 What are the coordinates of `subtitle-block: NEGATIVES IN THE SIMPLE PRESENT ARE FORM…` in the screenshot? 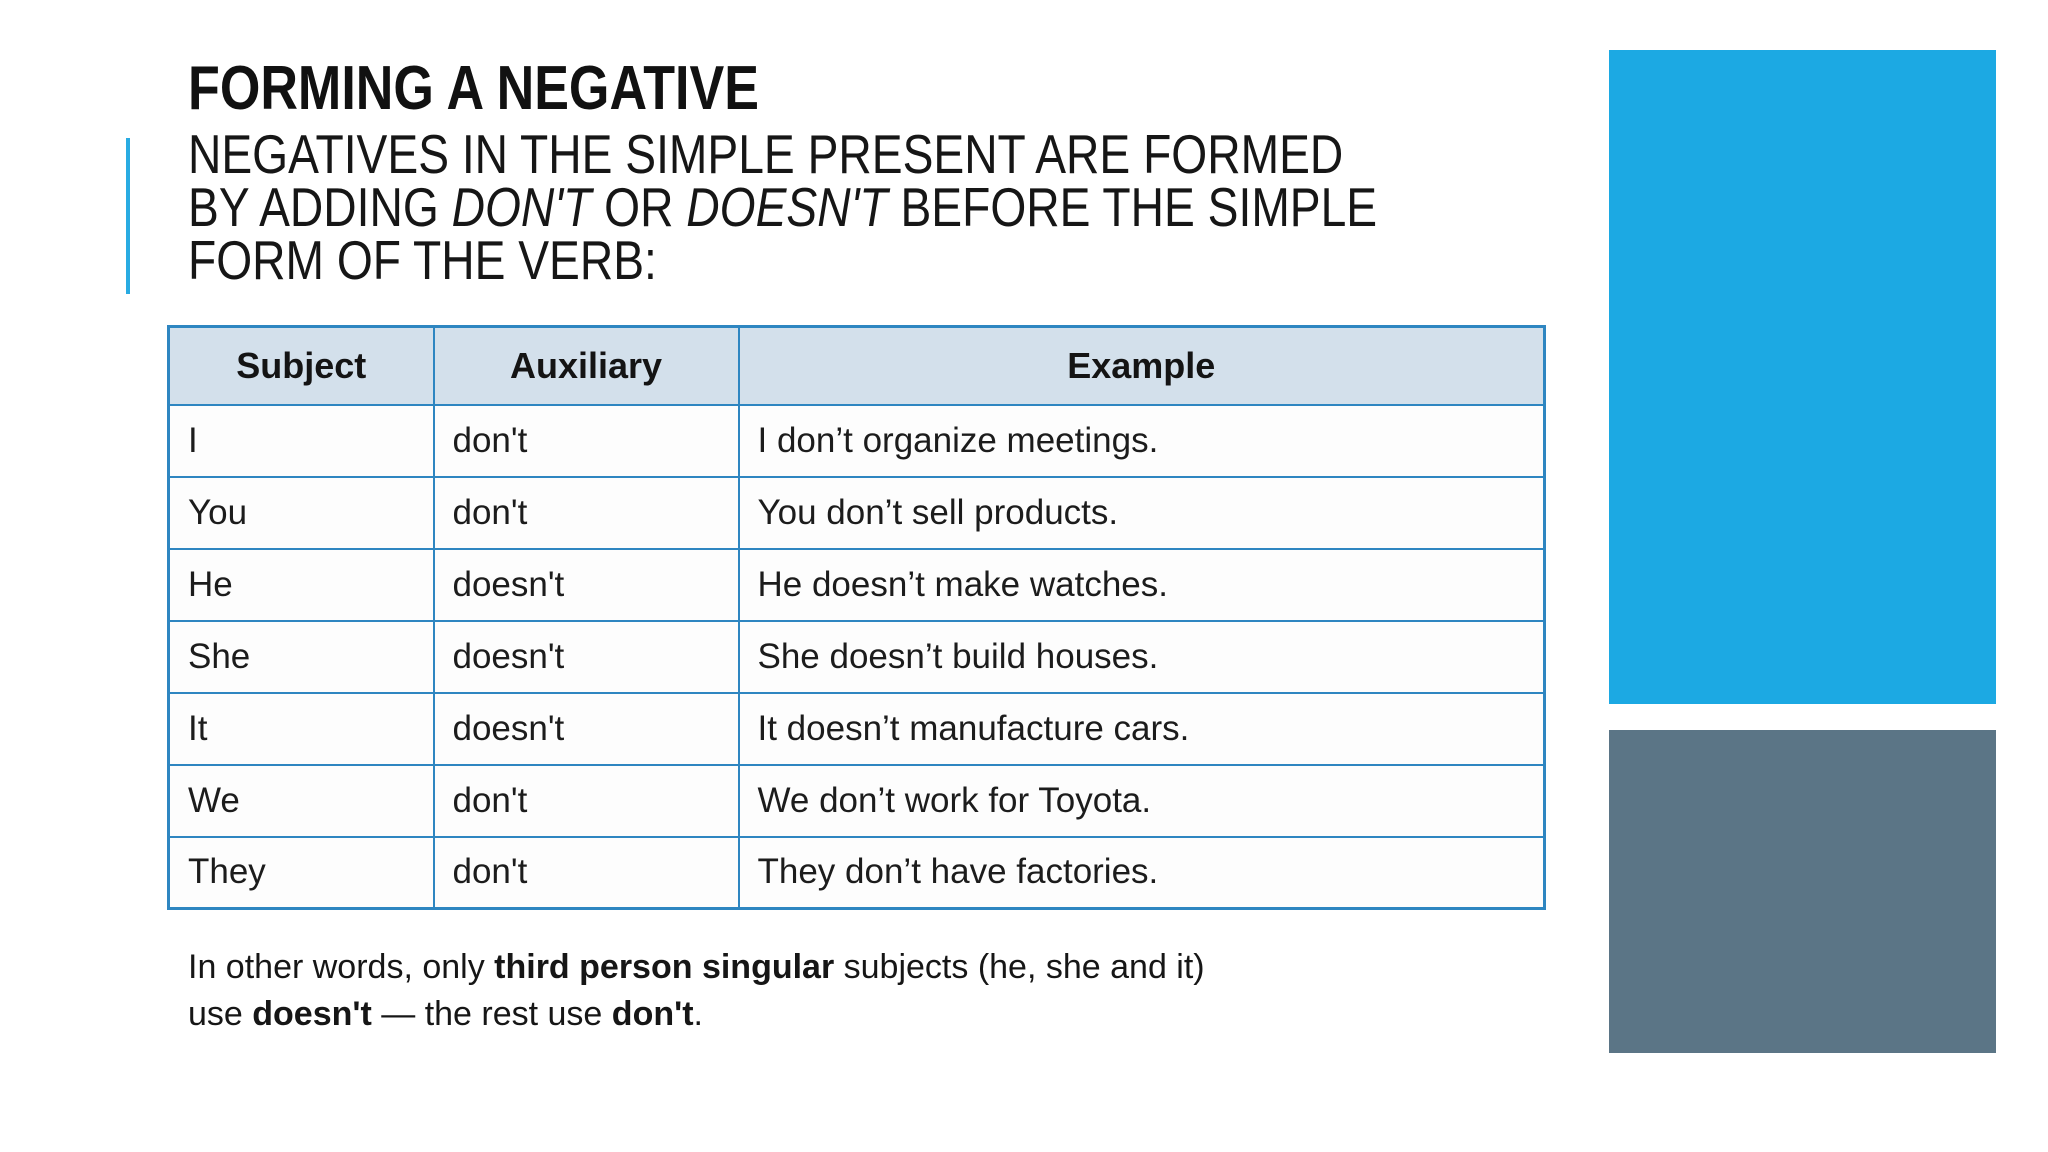 It's located at (783, 207).